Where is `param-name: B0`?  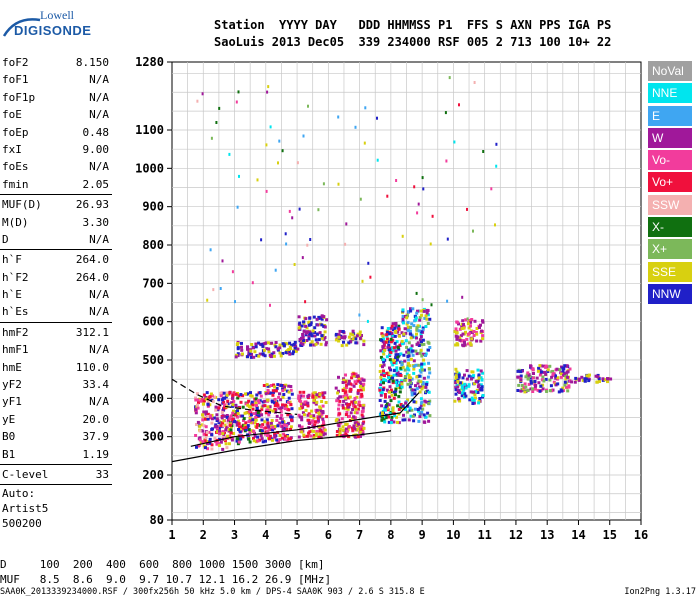
param-name: B0 is located at coordinates (9, 437).